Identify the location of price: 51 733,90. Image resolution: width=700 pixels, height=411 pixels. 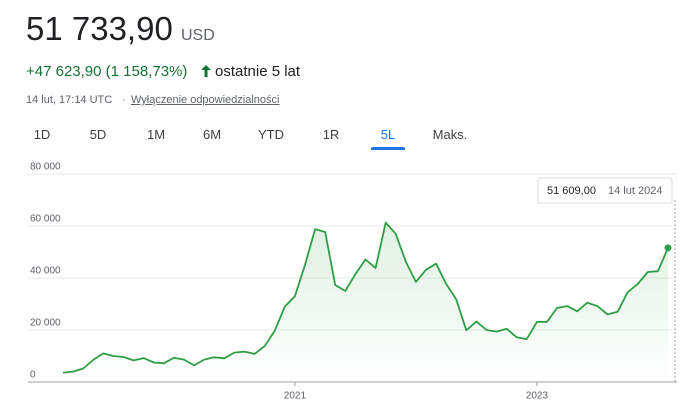
(99, 28).